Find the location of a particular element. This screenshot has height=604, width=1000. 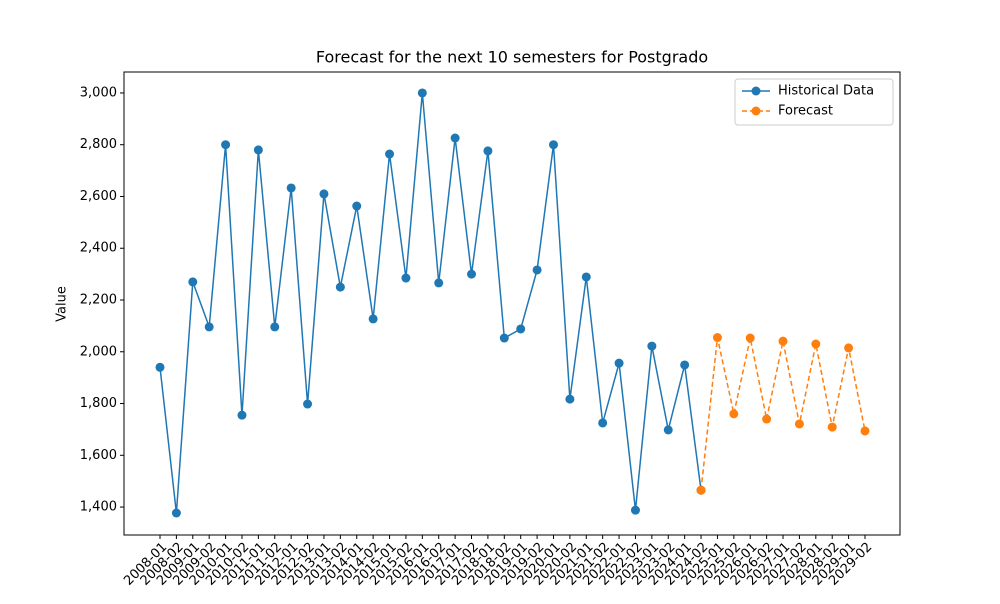

y-tick-label: 2,000 is located at coordinates (98, 351).